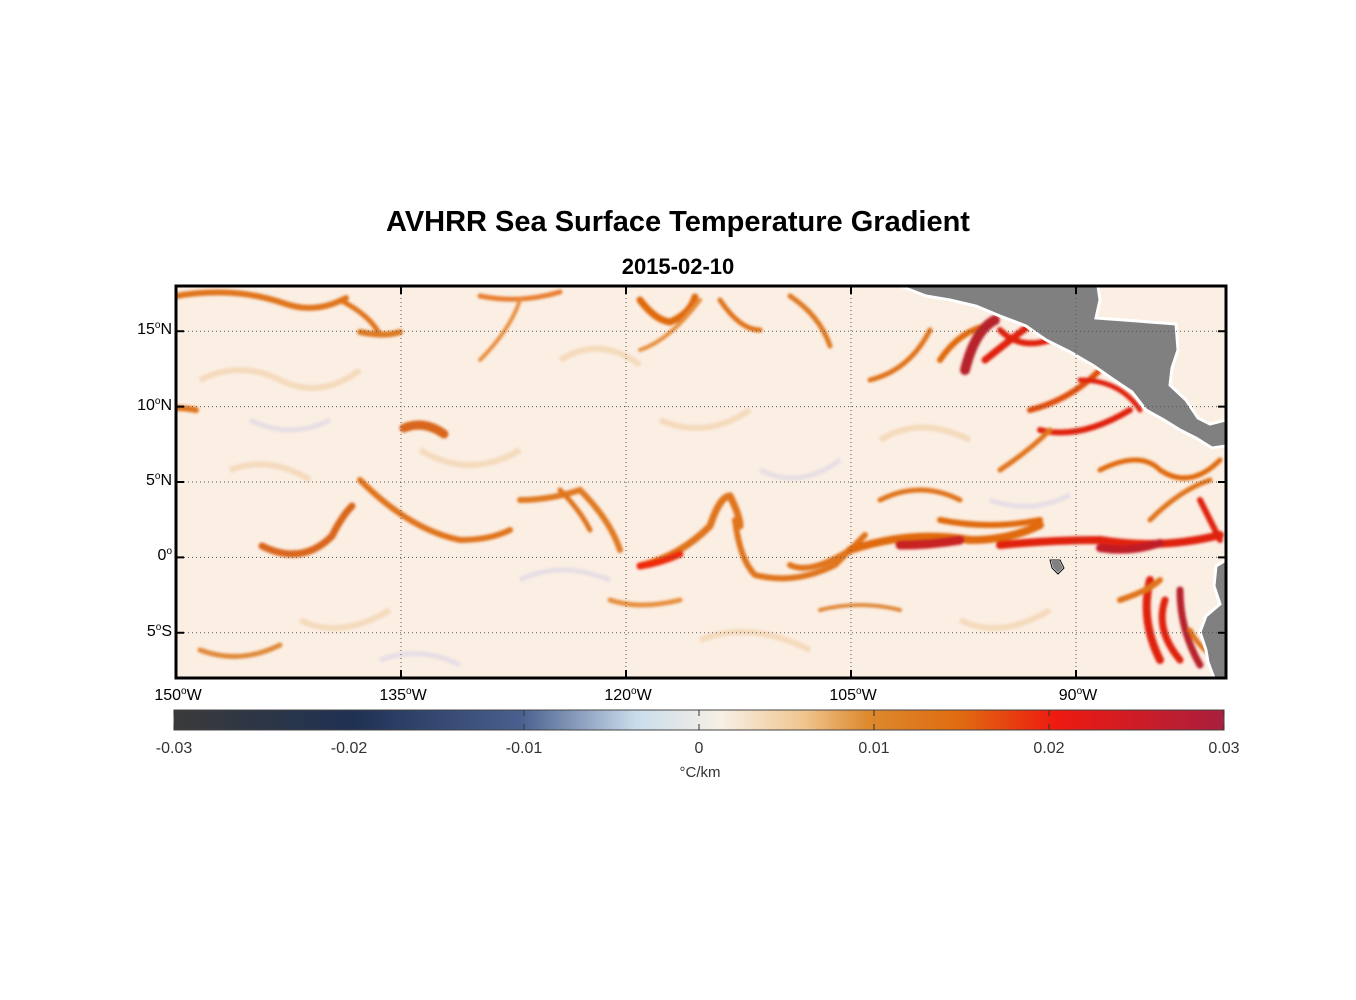 This screenshot has width=1356, height=1000. I want to click on central-america-land, so click(1062, 368).